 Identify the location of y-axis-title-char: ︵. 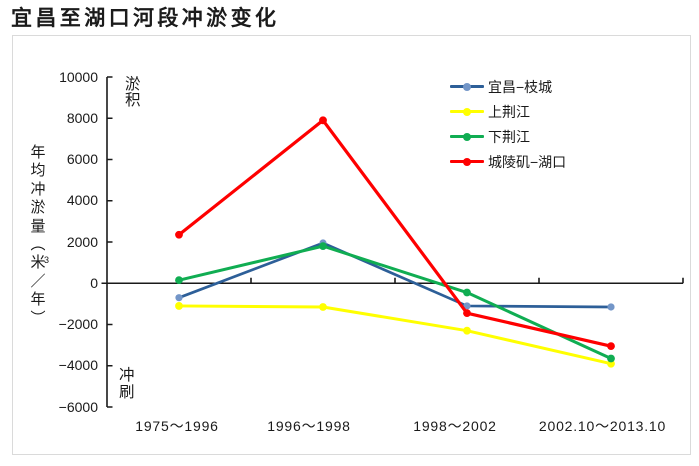
(38, 244).